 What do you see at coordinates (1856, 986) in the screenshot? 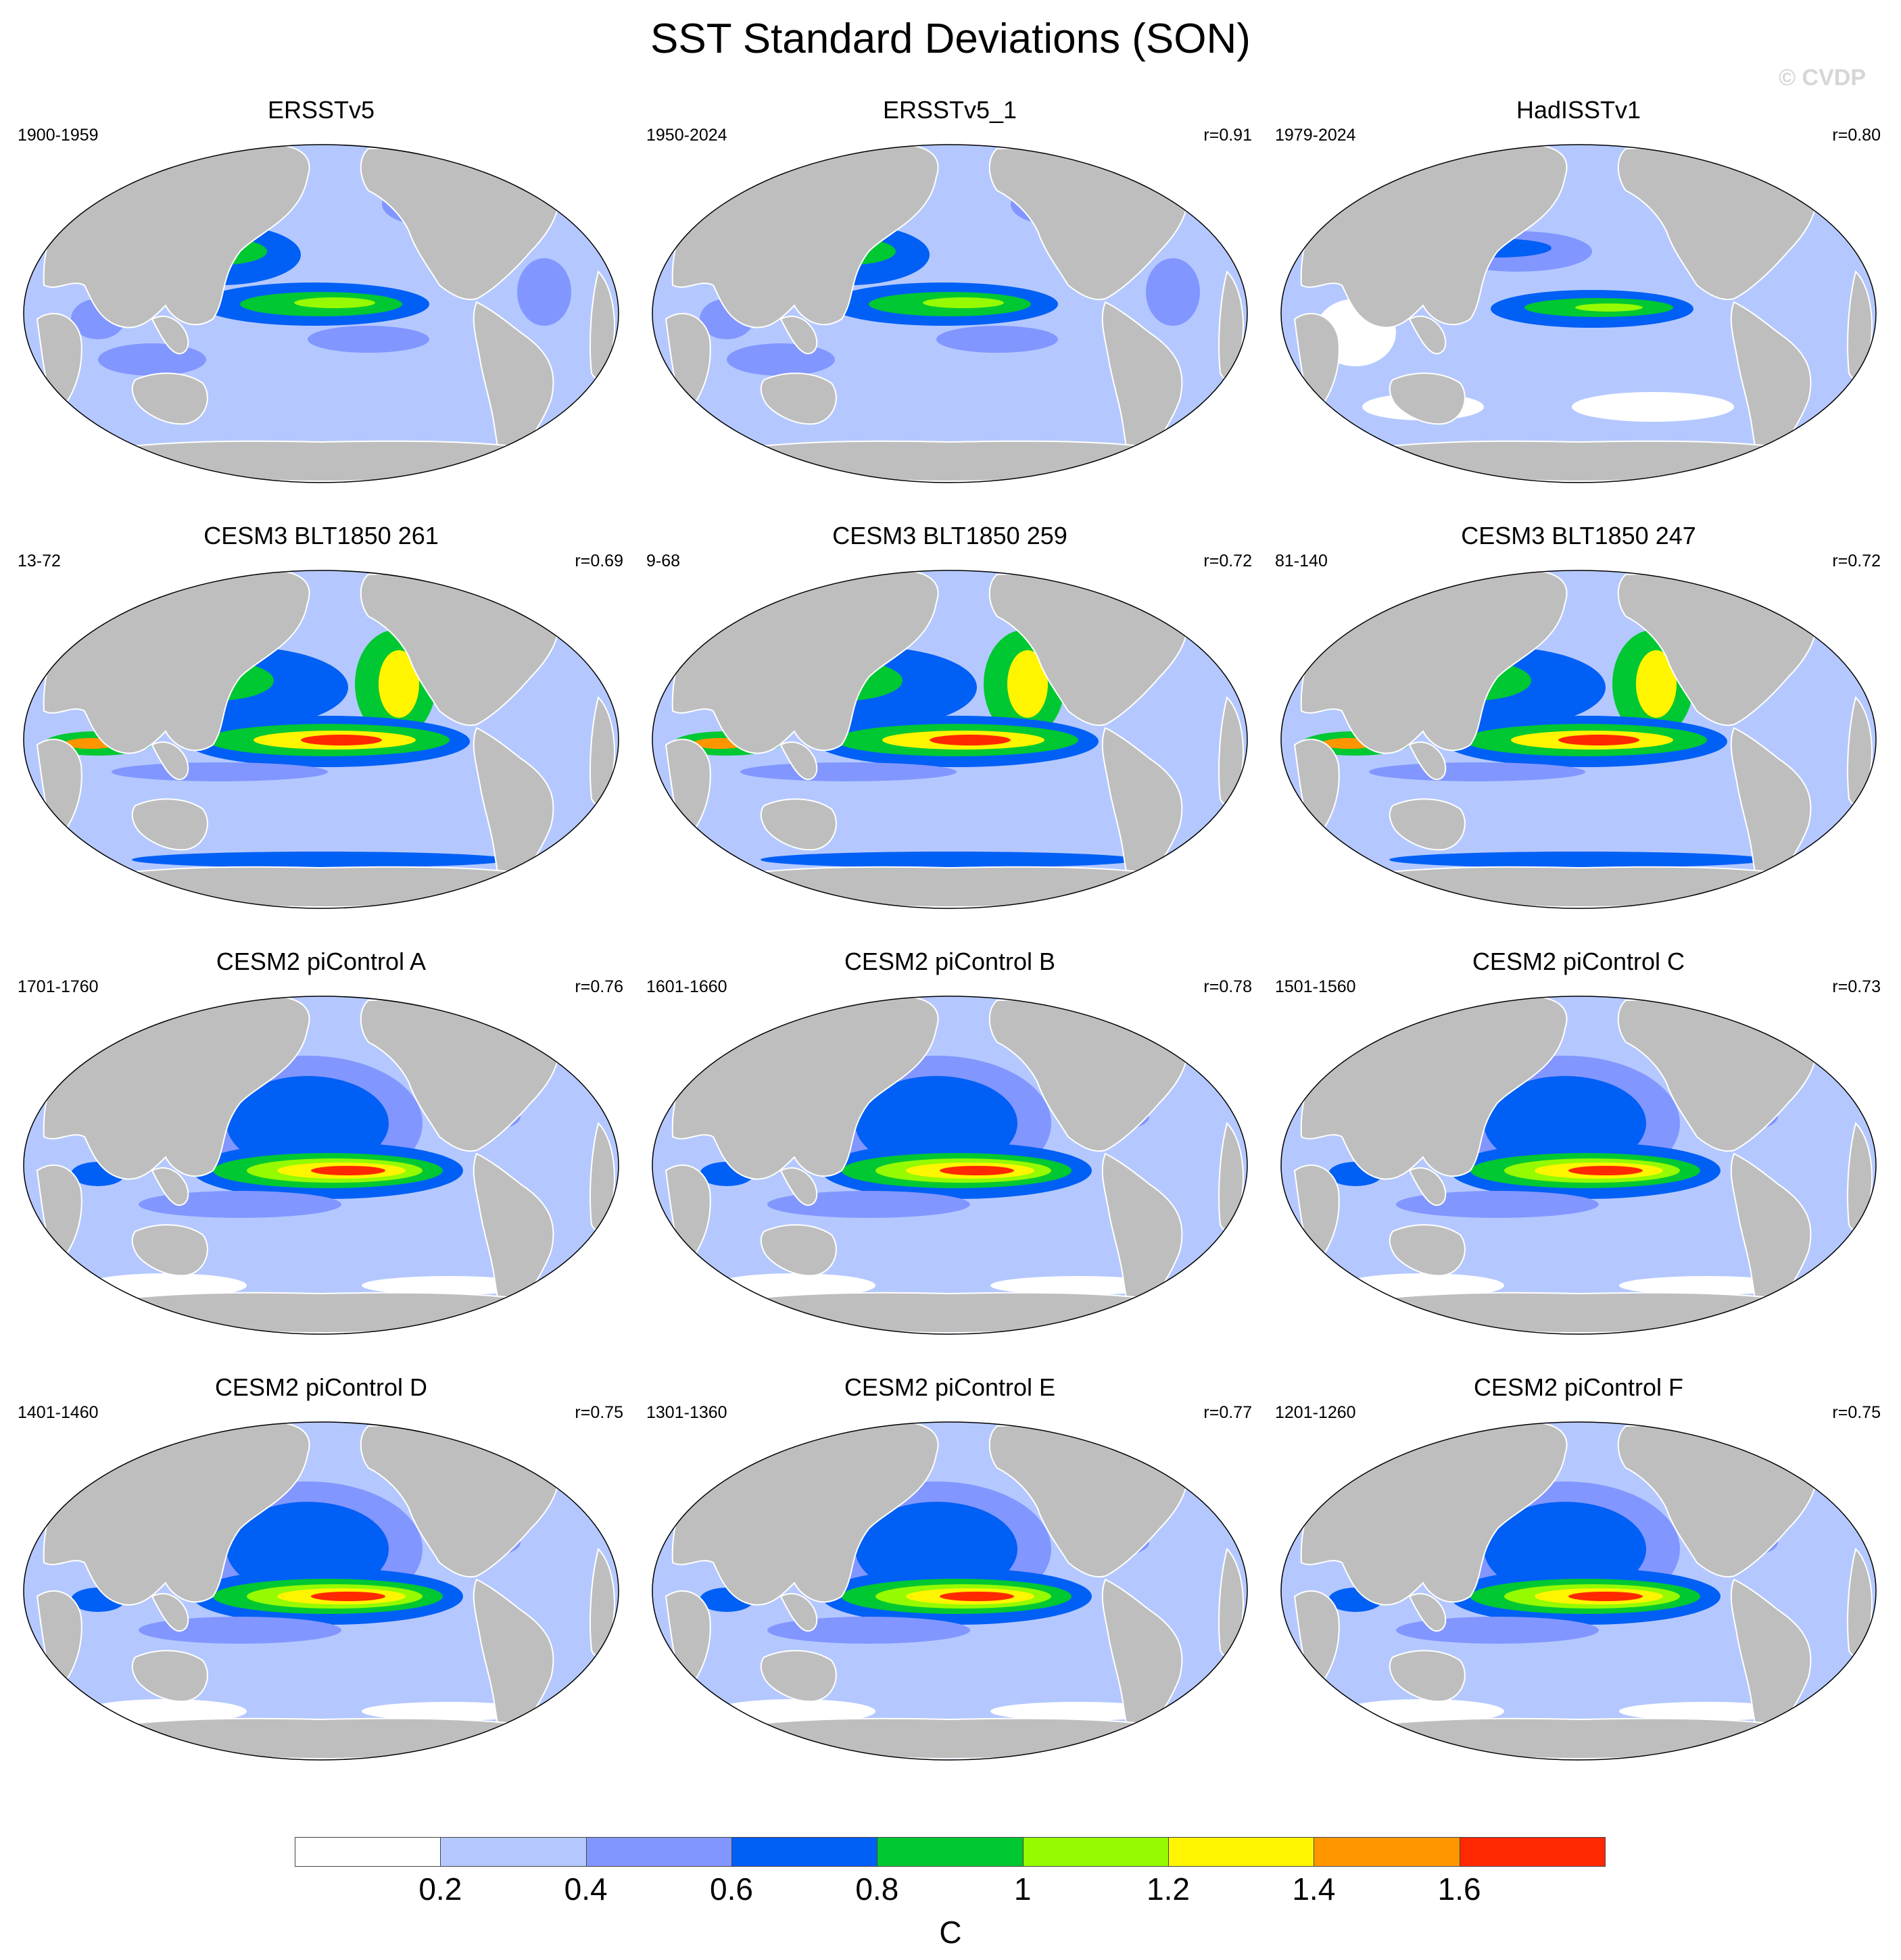
I see `panel-correlation: r=0.73` at bounding box center [1856, 986].